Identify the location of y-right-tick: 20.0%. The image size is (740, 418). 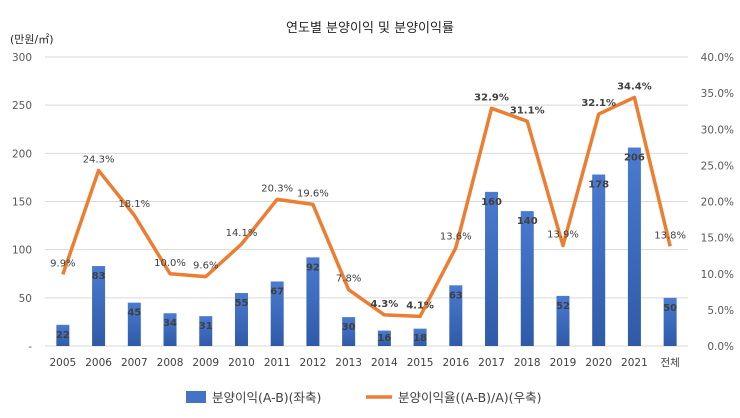
(717, 203).